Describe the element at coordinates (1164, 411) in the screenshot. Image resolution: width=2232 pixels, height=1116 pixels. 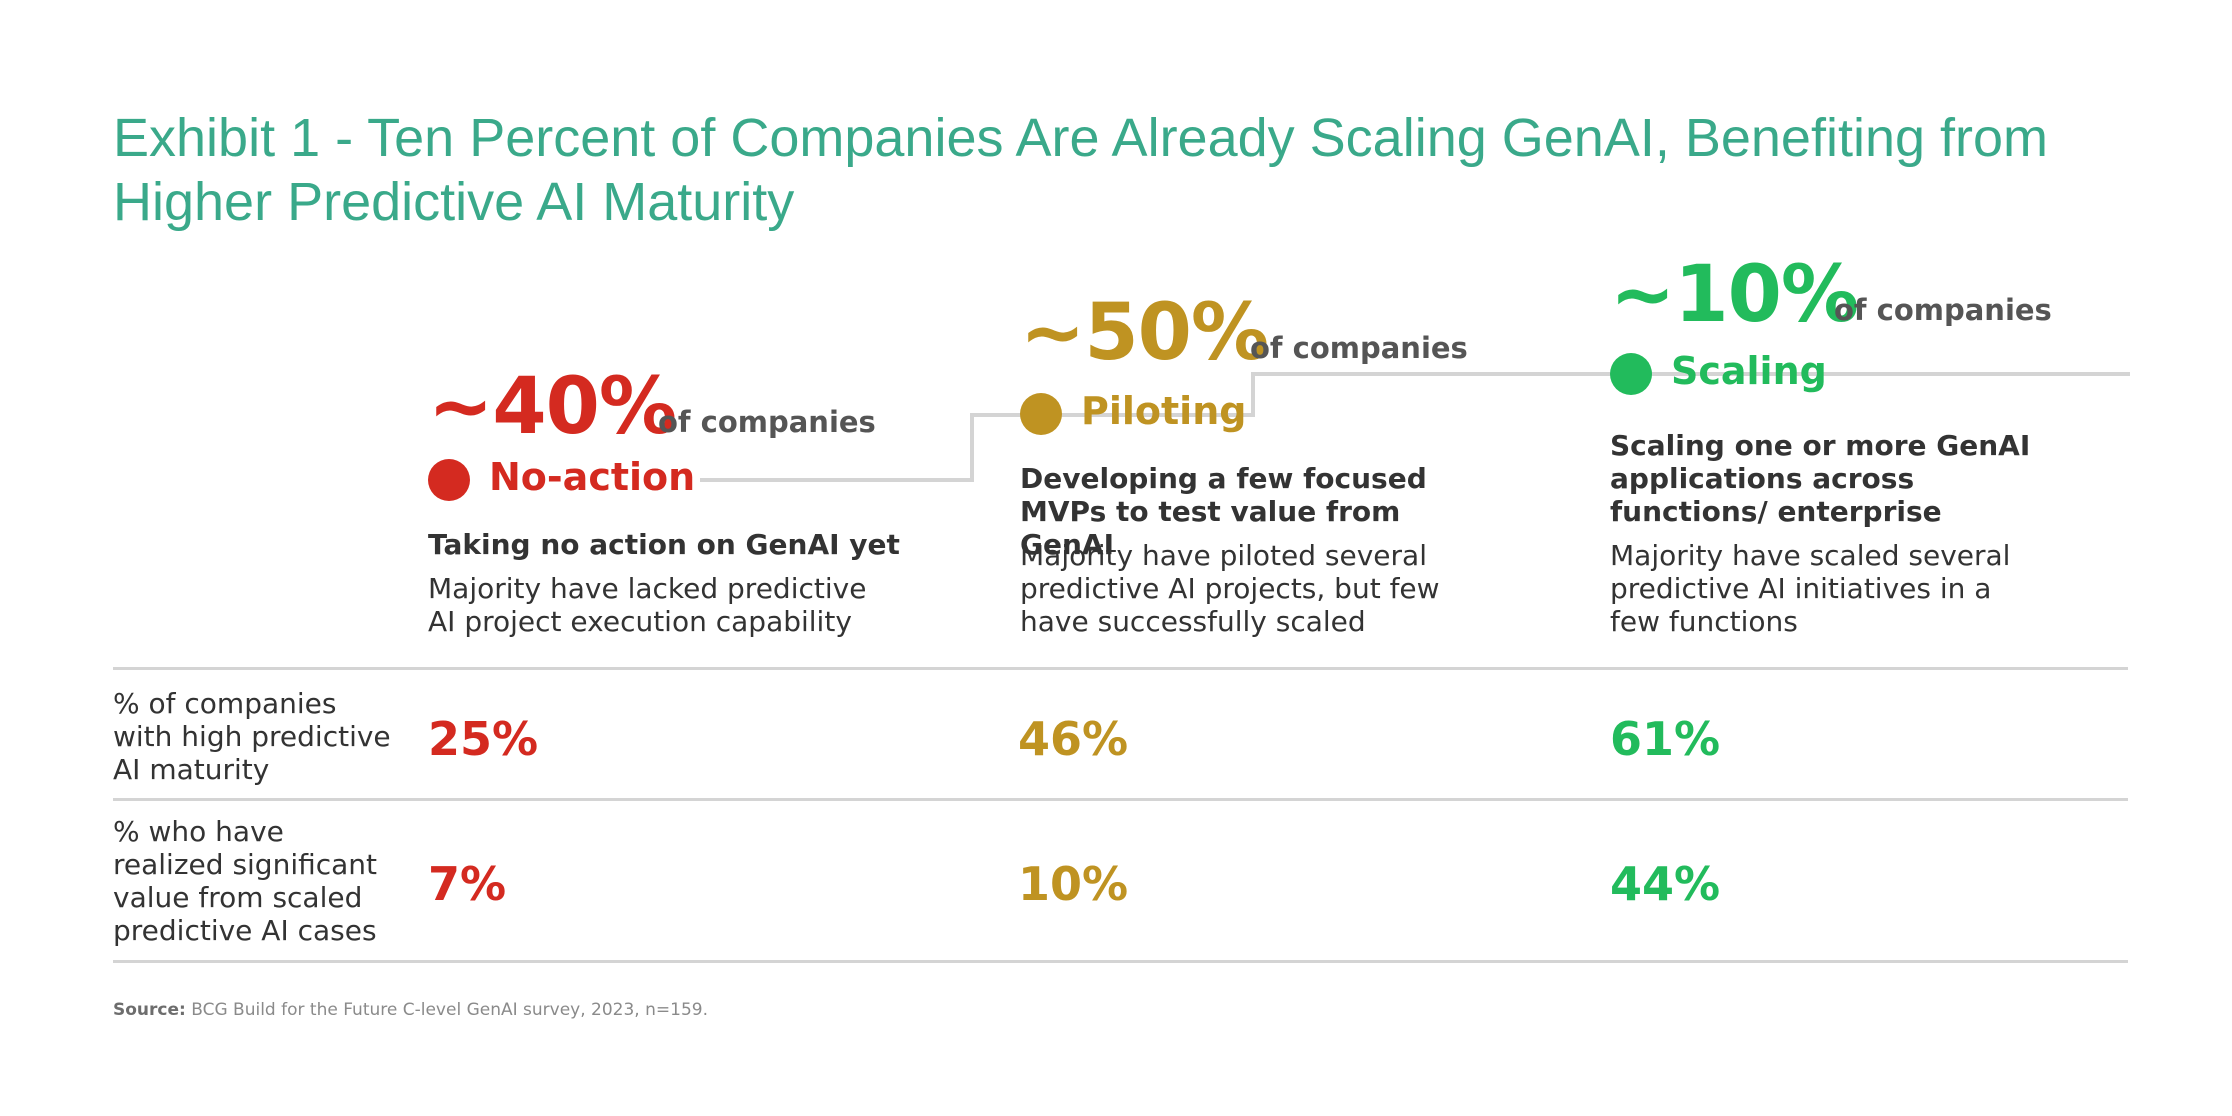
I see `stage-name: Piloting` at that location.